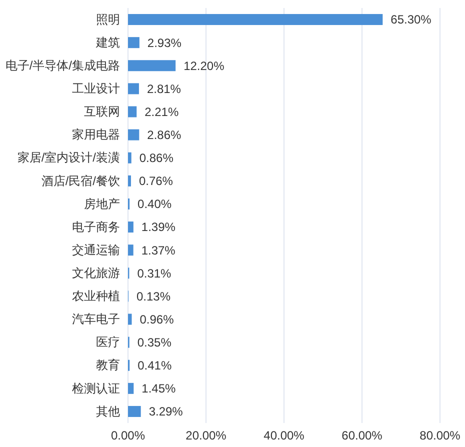 The height and width of the screenshot is (447, 465). I want to click on y-tick-label: 农业种植, so click(96, 296).